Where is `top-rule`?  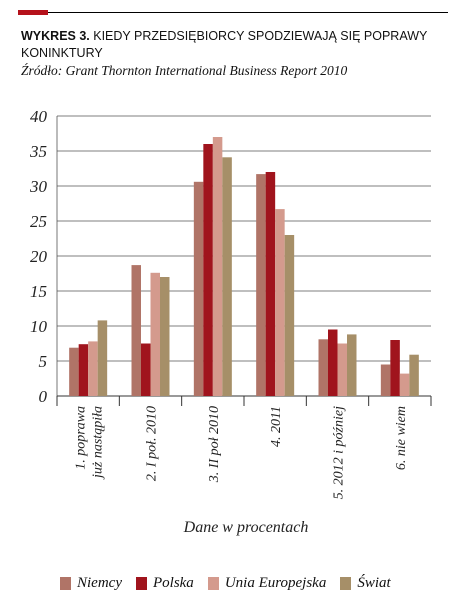 top-rule is located at coordinates (233, 12).